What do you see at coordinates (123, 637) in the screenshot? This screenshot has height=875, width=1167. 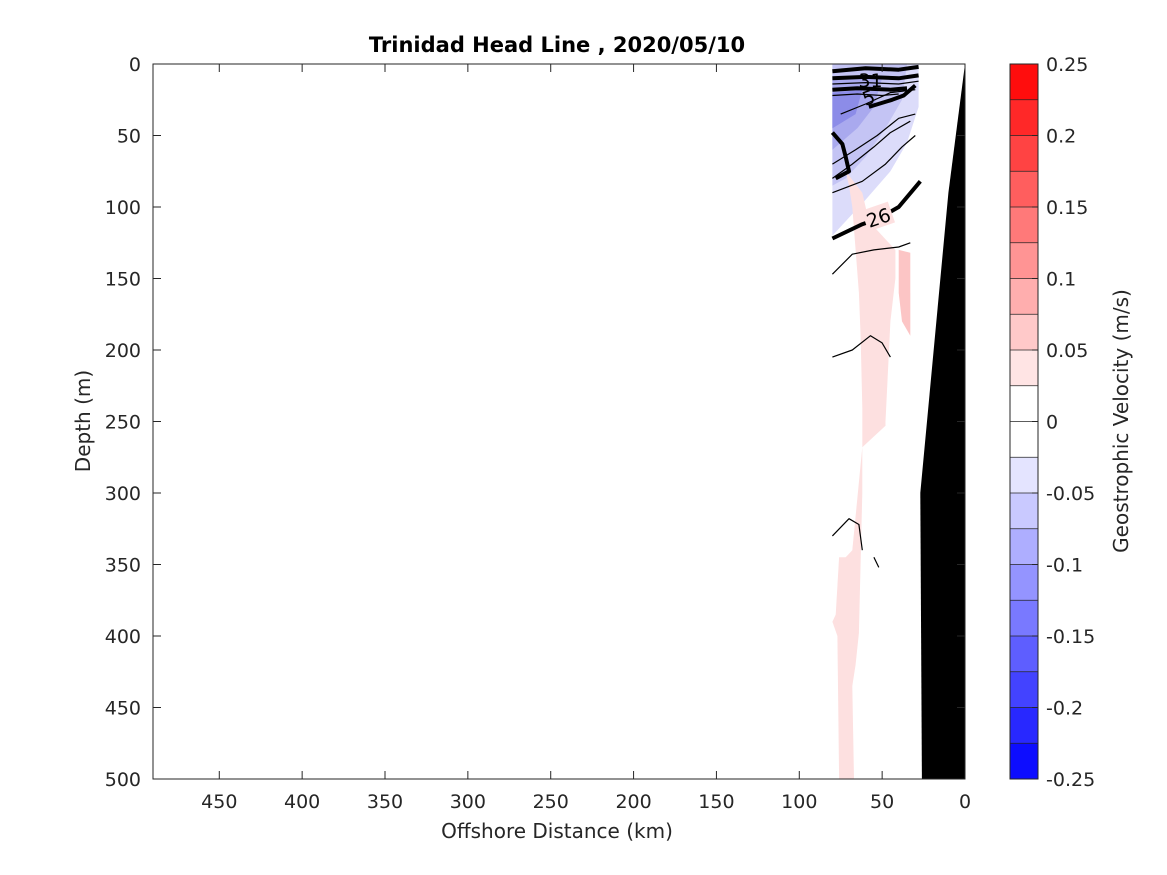 I see `y-tick-label: 400` at bounding box center [123, 637].